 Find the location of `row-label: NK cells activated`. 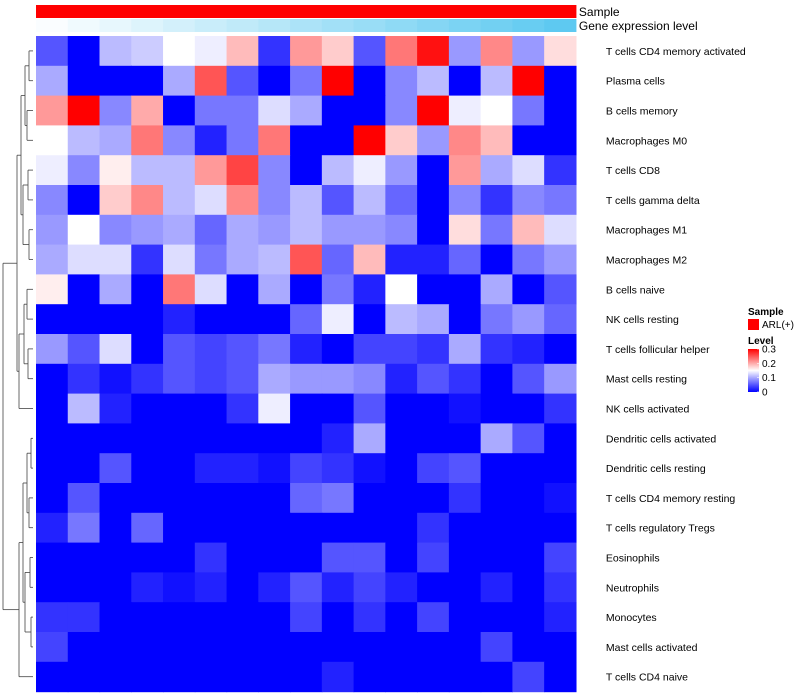

row-label: NK cells activated is located at coordinates (648, 410).